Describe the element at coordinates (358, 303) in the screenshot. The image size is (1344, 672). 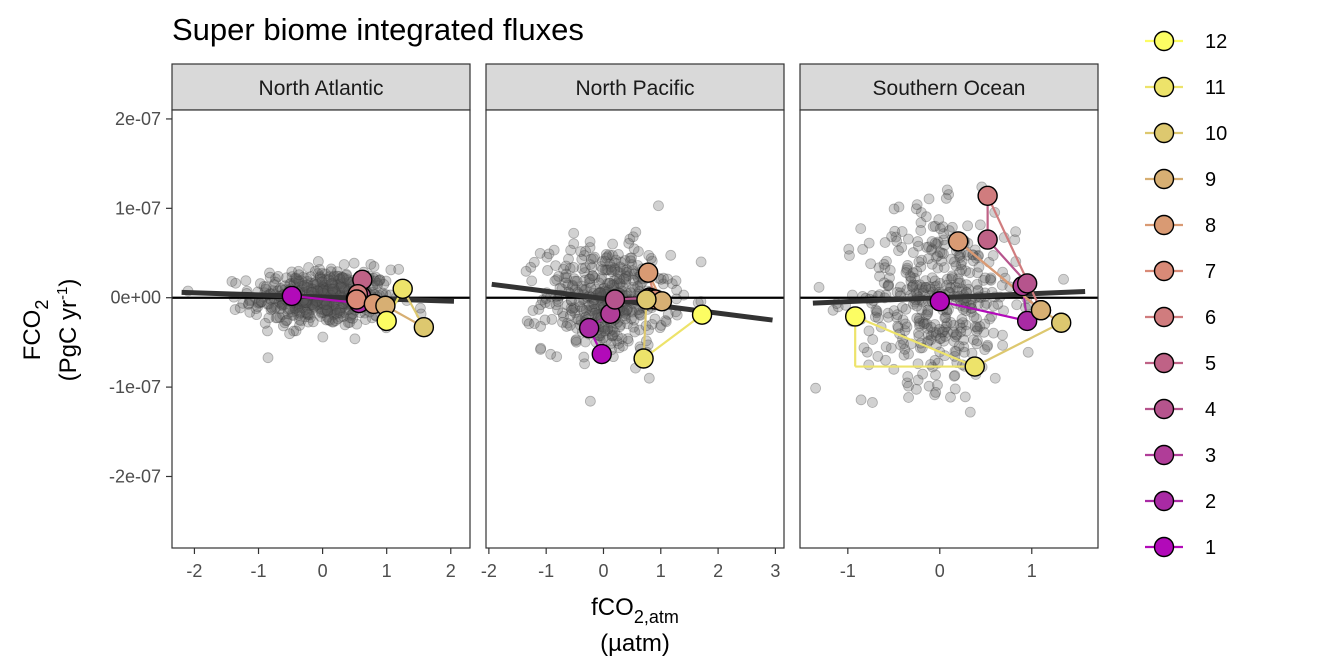
I see `month-path` at that location.